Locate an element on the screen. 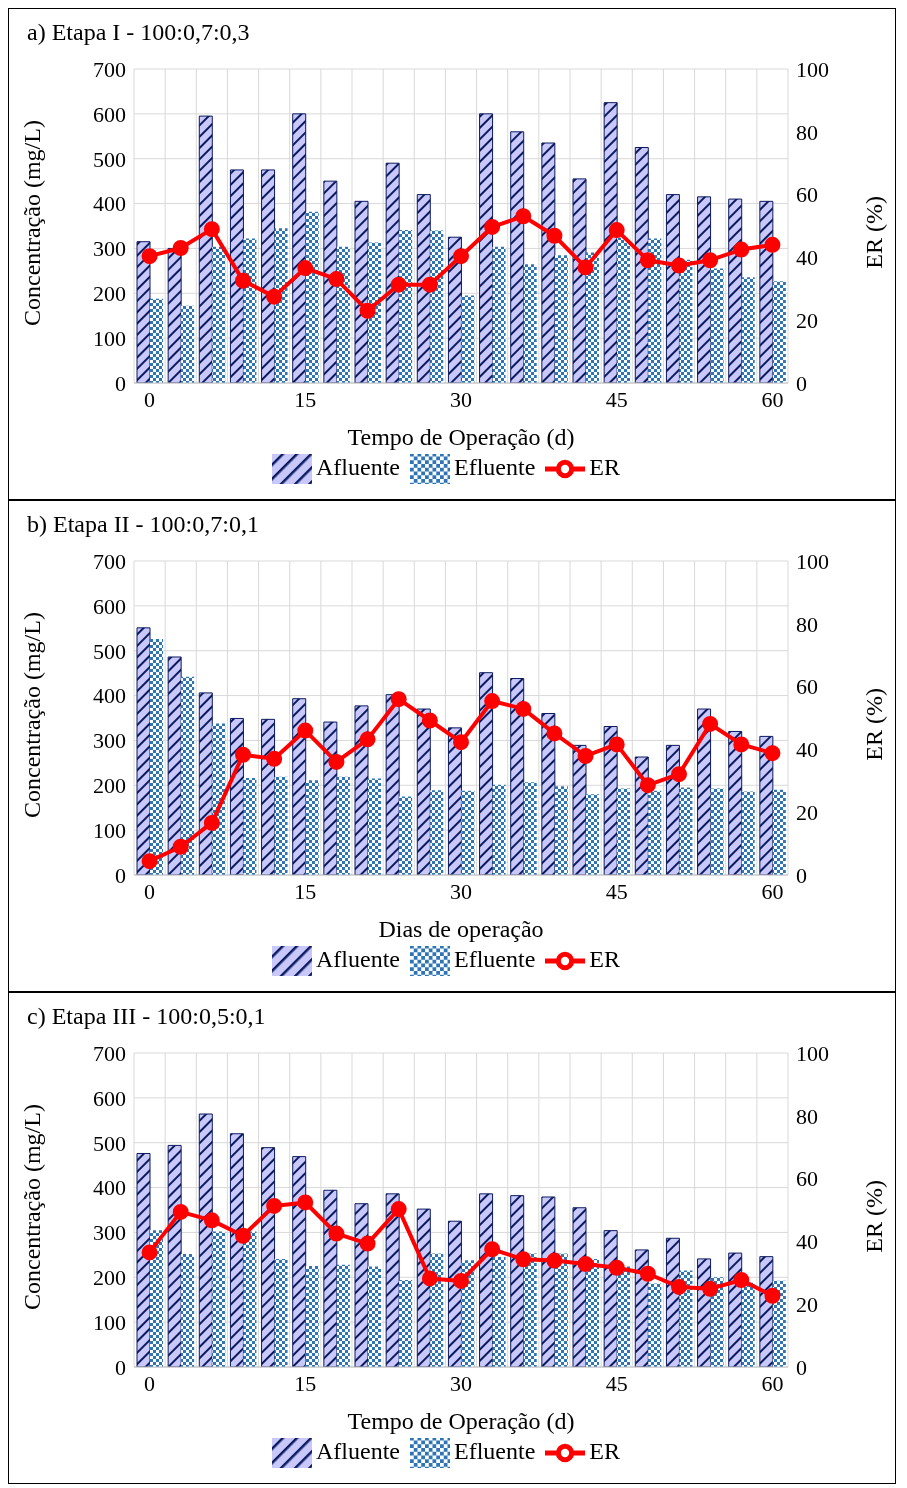 This screenshot has width=907, height=1488. y2-axis-title: ER (%) is located at coordinates (873, 724).